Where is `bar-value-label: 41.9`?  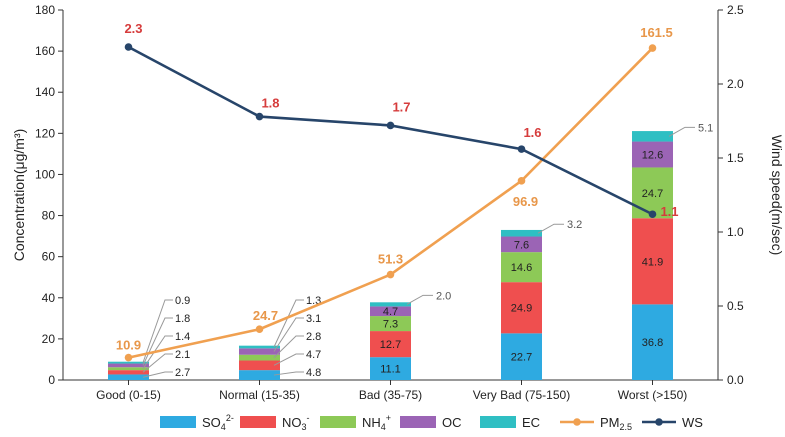 bar-value-label: 41.9 is located at coordinates (652, 262).